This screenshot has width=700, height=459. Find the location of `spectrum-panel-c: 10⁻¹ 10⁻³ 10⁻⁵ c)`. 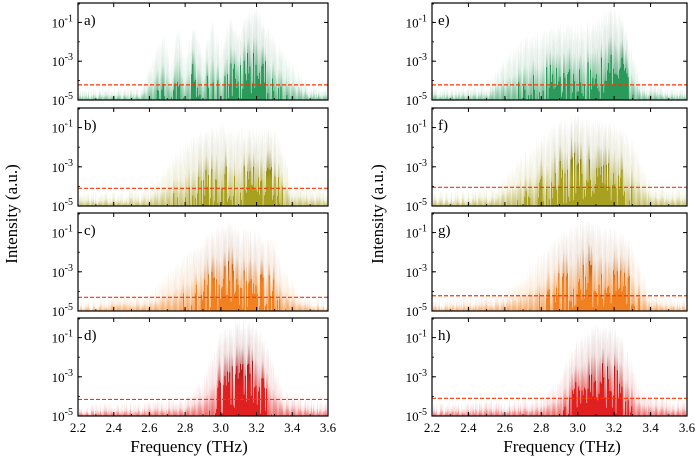

spectrum-panel-c: 10⁻¹ 10⁻³ 10⁻⁵ c) is located at coordinates (190, 265).